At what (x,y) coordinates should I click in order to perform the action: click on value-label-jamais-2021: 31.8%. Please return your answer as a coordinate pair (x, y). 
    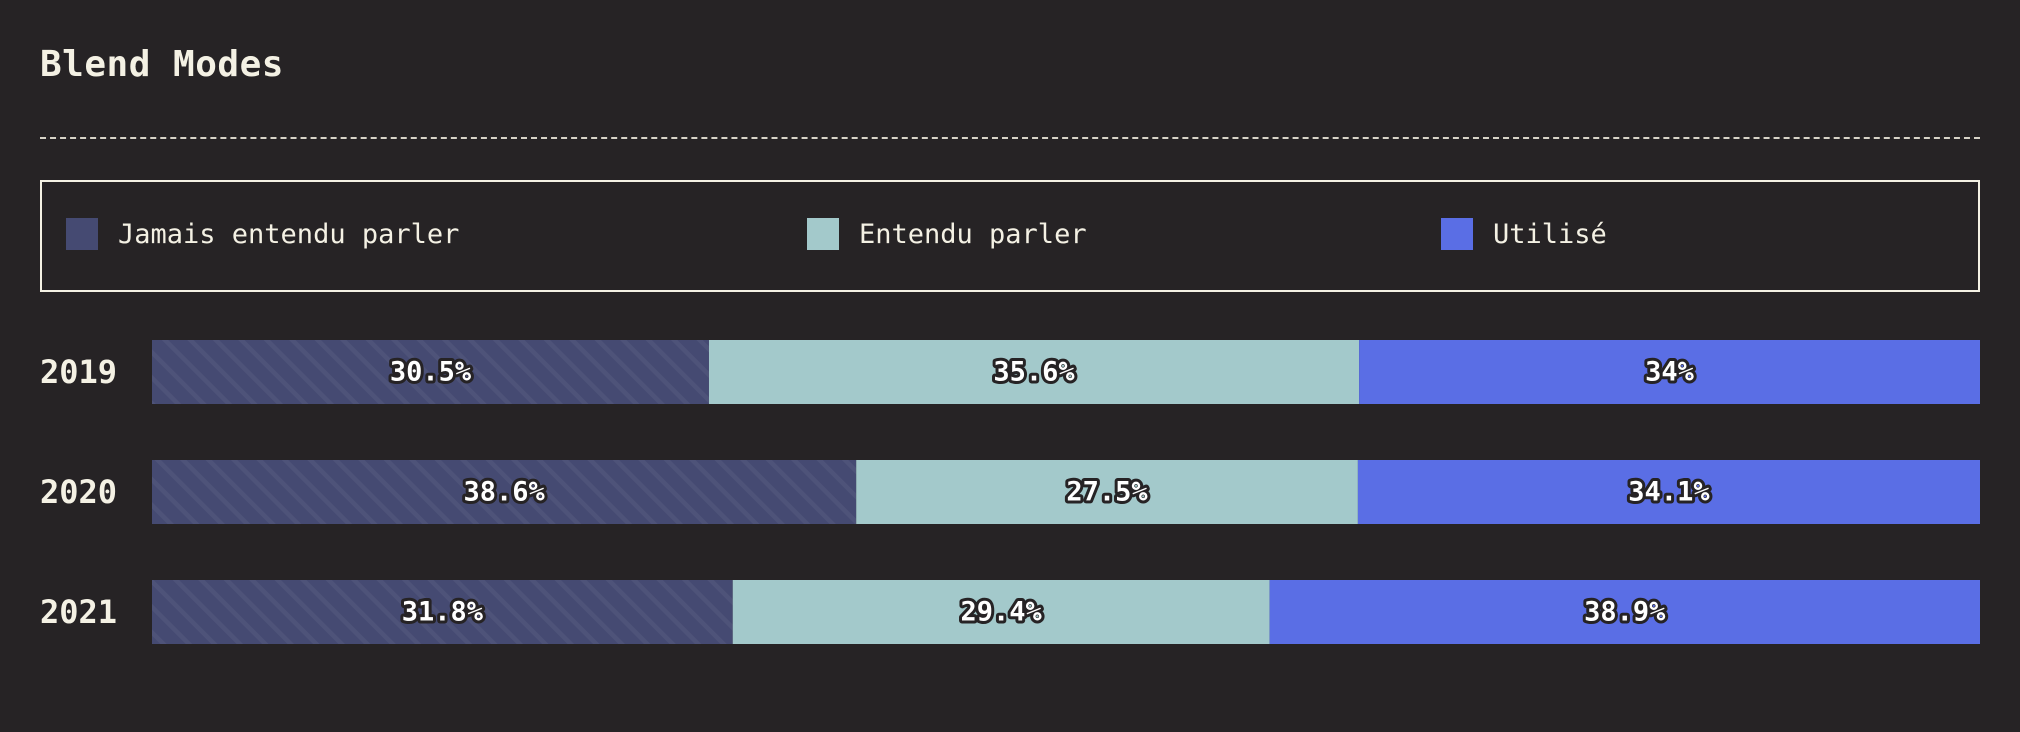
    Looking at the image, I should click on (443, 612).